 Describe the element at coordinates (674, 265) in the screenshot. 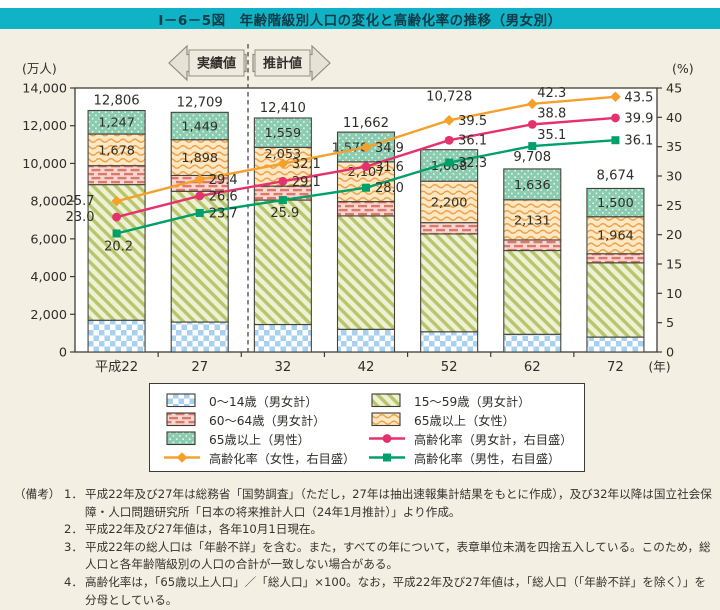

I see `right-axis-tick-label: 15` at that location.